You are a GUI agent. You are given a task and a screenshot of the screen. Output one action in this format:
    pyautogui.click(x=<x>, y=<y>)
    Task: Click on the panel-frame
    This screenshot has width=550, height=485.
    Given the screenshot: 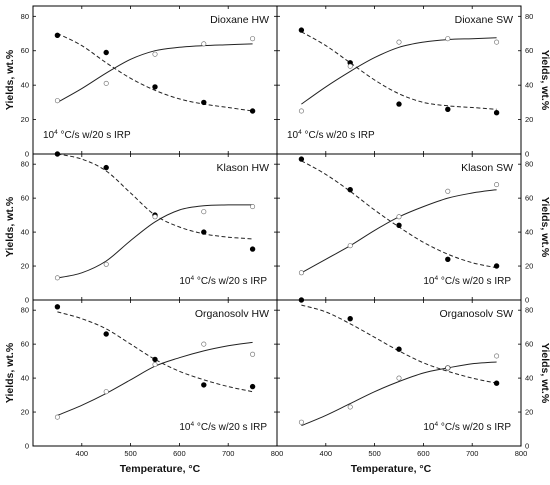 What is the action you would take?
    pyautogui.click(x=399, y=373)
    